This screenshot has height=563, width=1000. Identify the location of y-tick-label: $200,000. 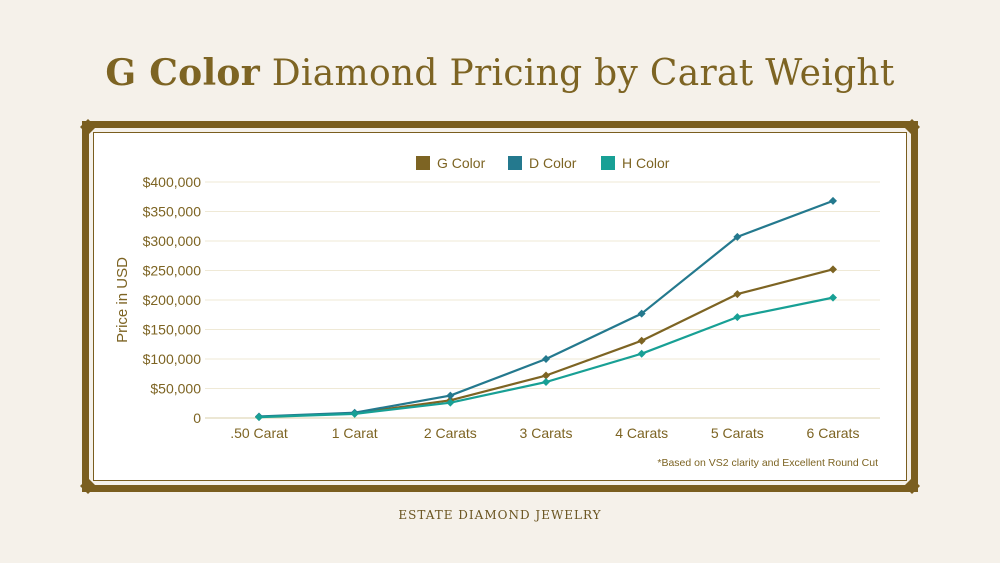
(172, 300).